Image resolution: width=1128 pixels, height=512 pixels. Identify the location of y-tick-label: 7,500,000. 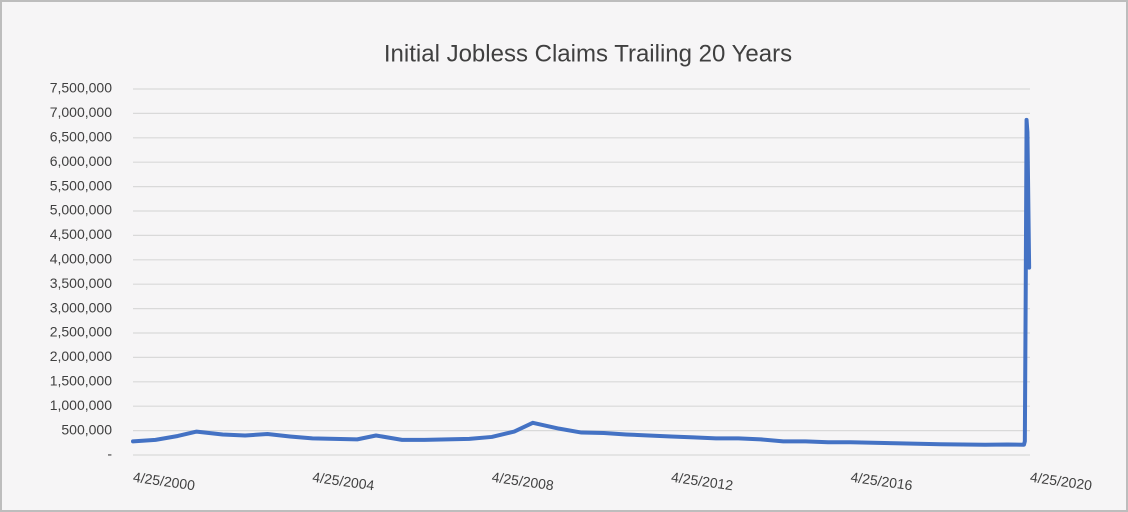
(81, 88).